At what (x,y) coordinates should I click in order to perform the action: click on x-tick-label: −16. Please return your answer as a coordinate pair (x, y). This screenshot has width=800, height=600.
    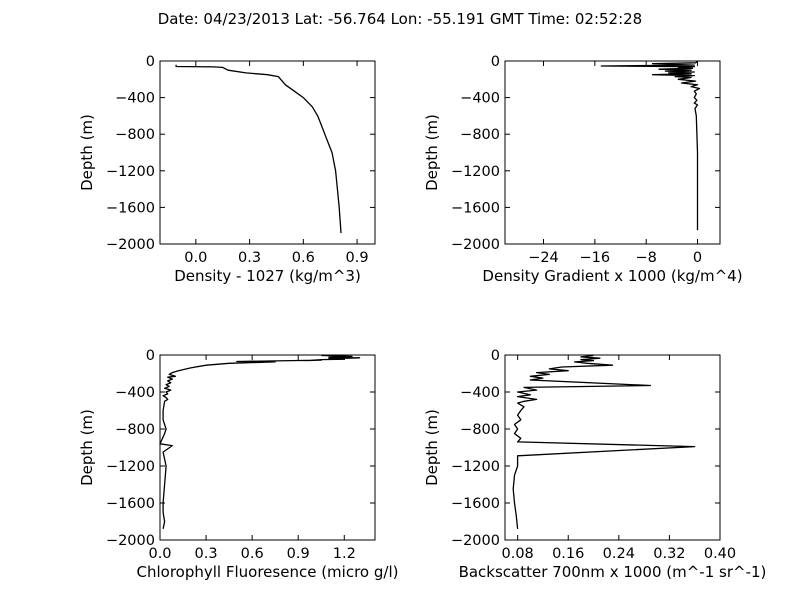
    Looking at the image, I should click on (595, 258).